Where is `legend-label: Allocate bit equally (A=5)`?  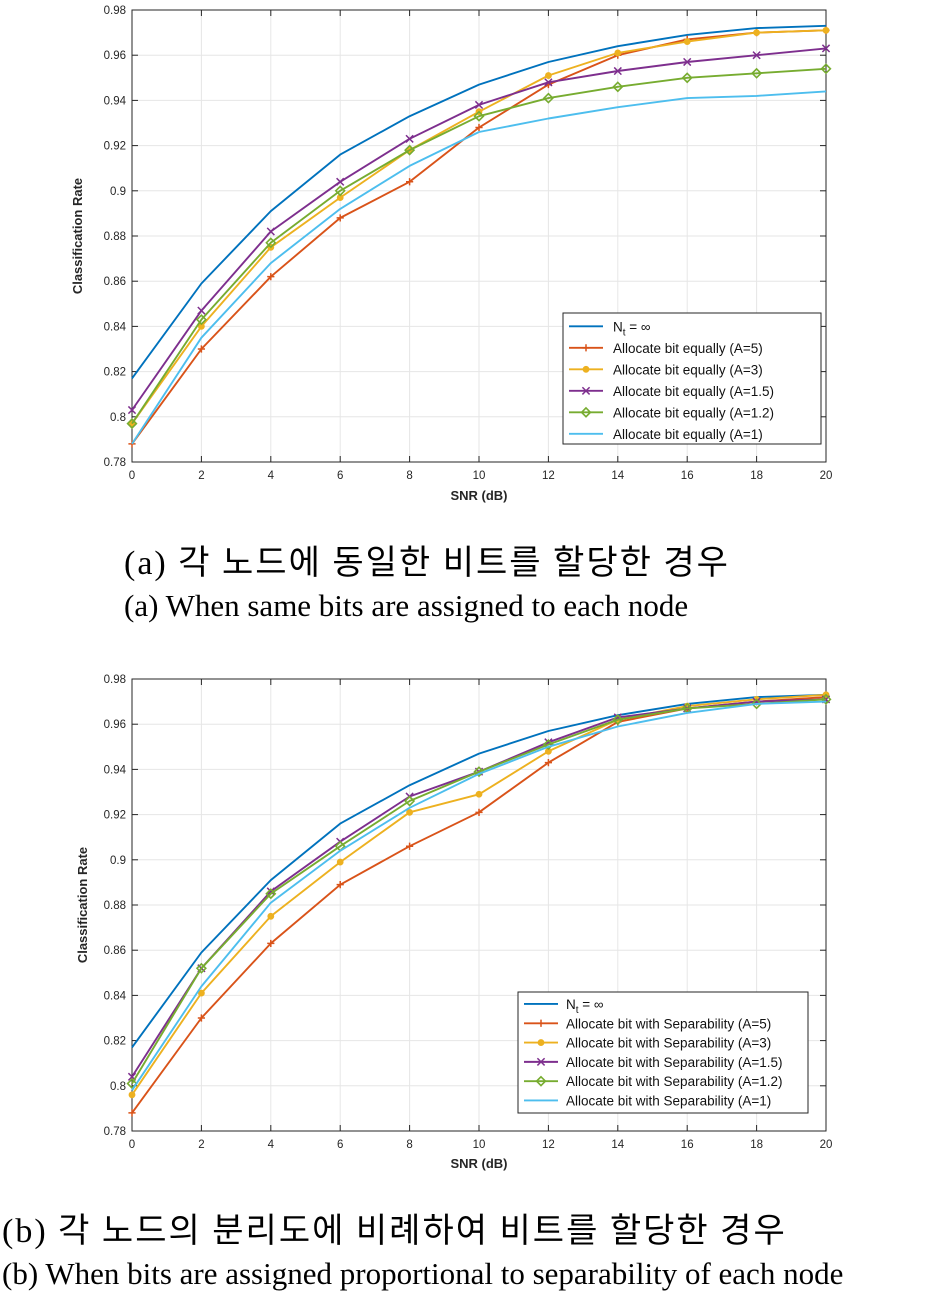 legend-label: Allocate bit equally (A=5) is located at coordinates (688, 348).